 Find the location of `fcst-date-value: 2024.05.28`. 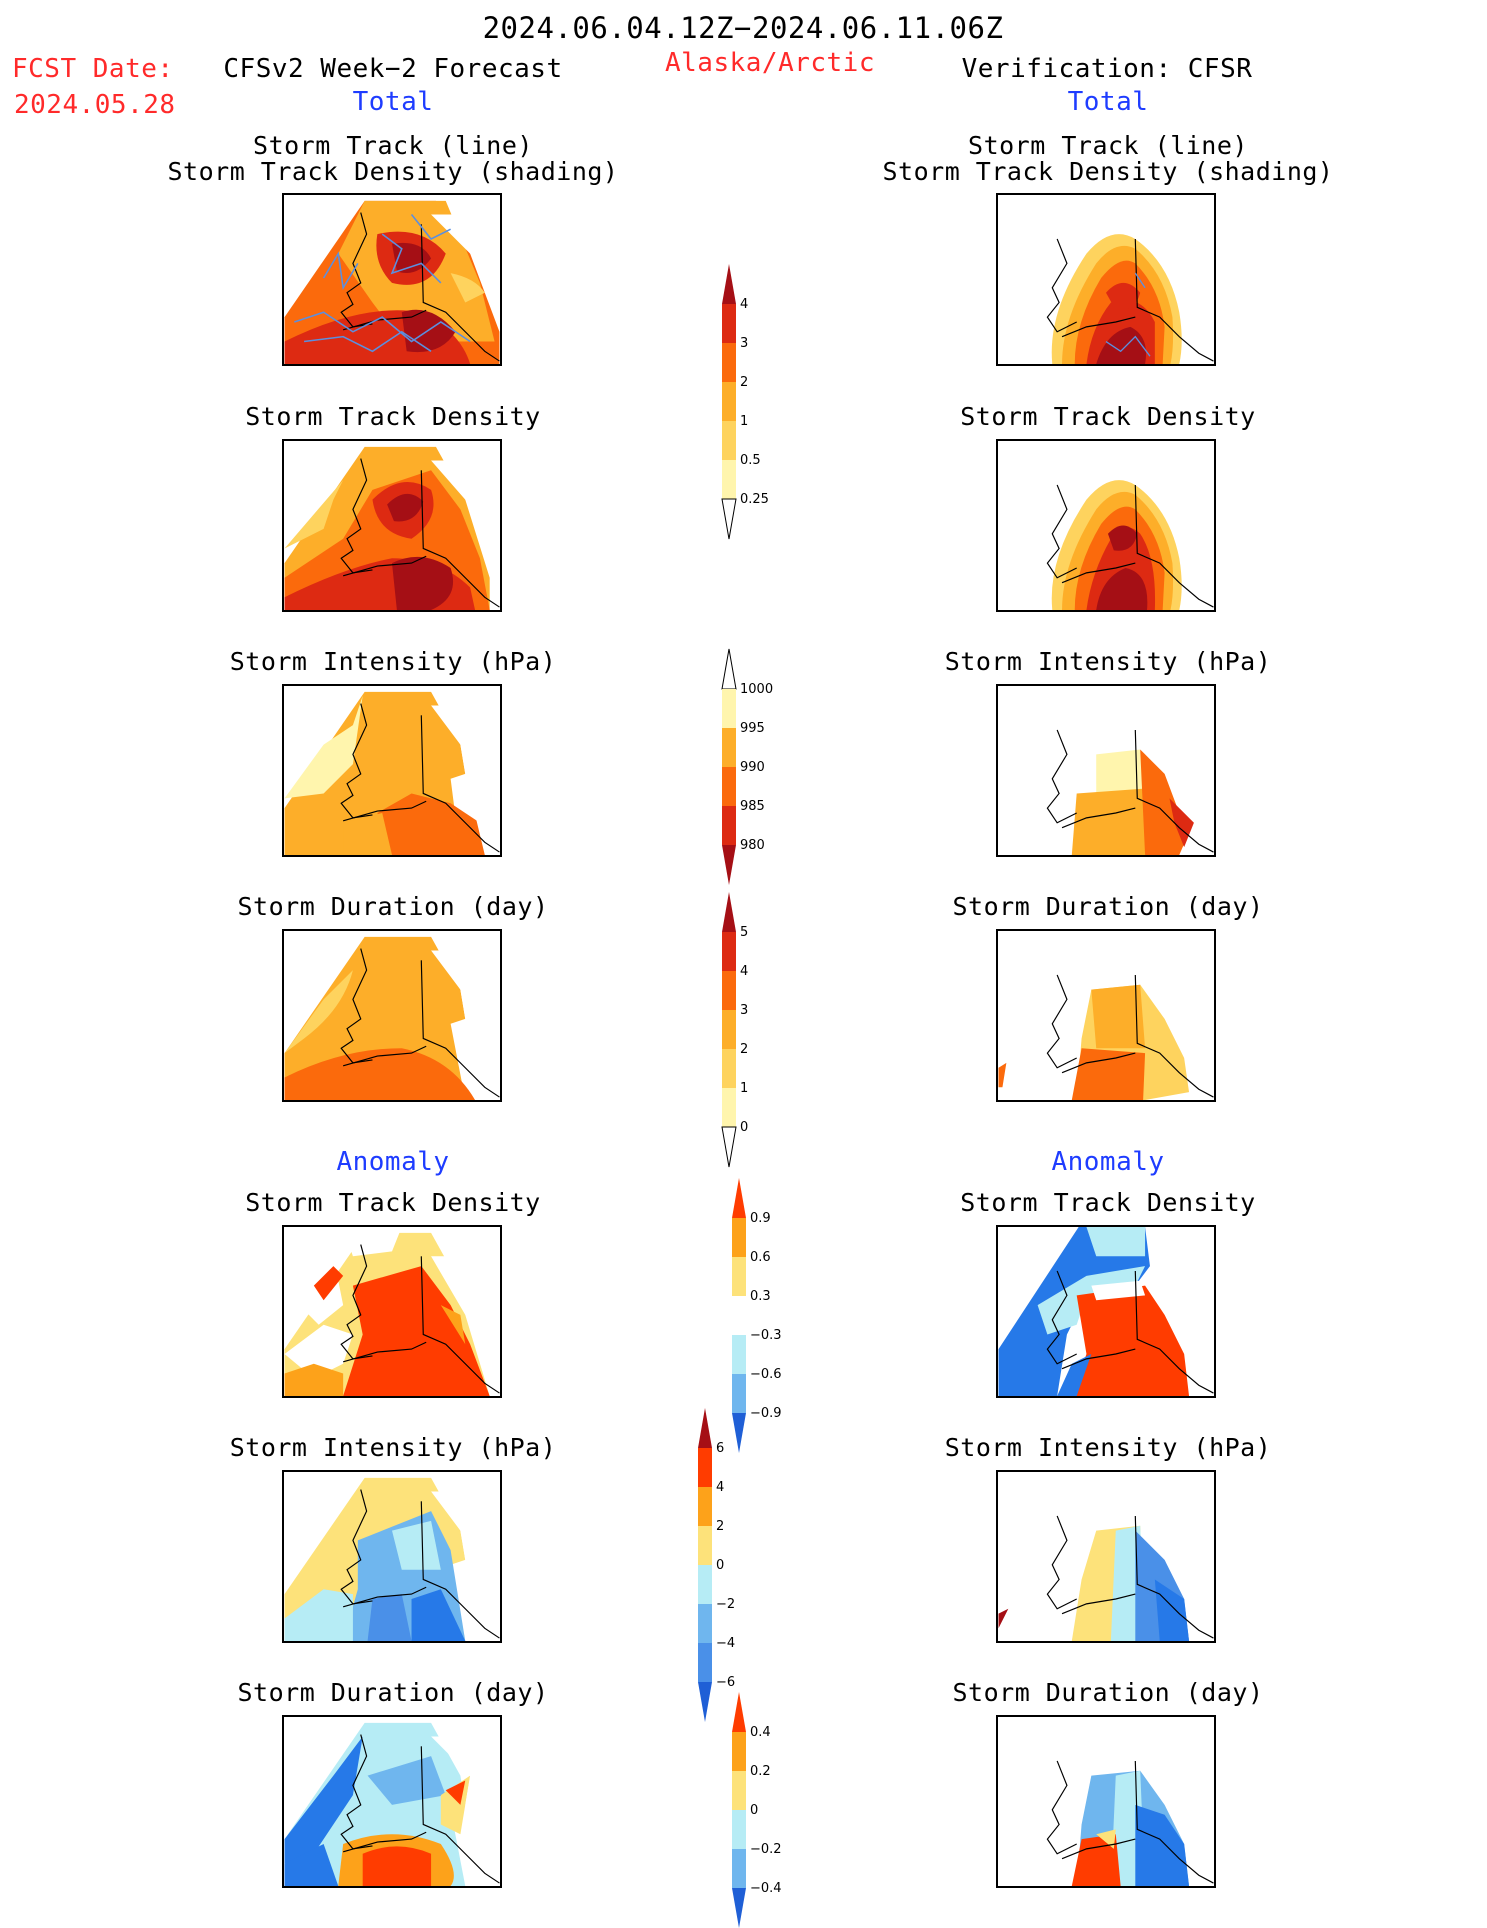

fcst-date-value: 2024.05.28 is located at coordinates (95, 105).